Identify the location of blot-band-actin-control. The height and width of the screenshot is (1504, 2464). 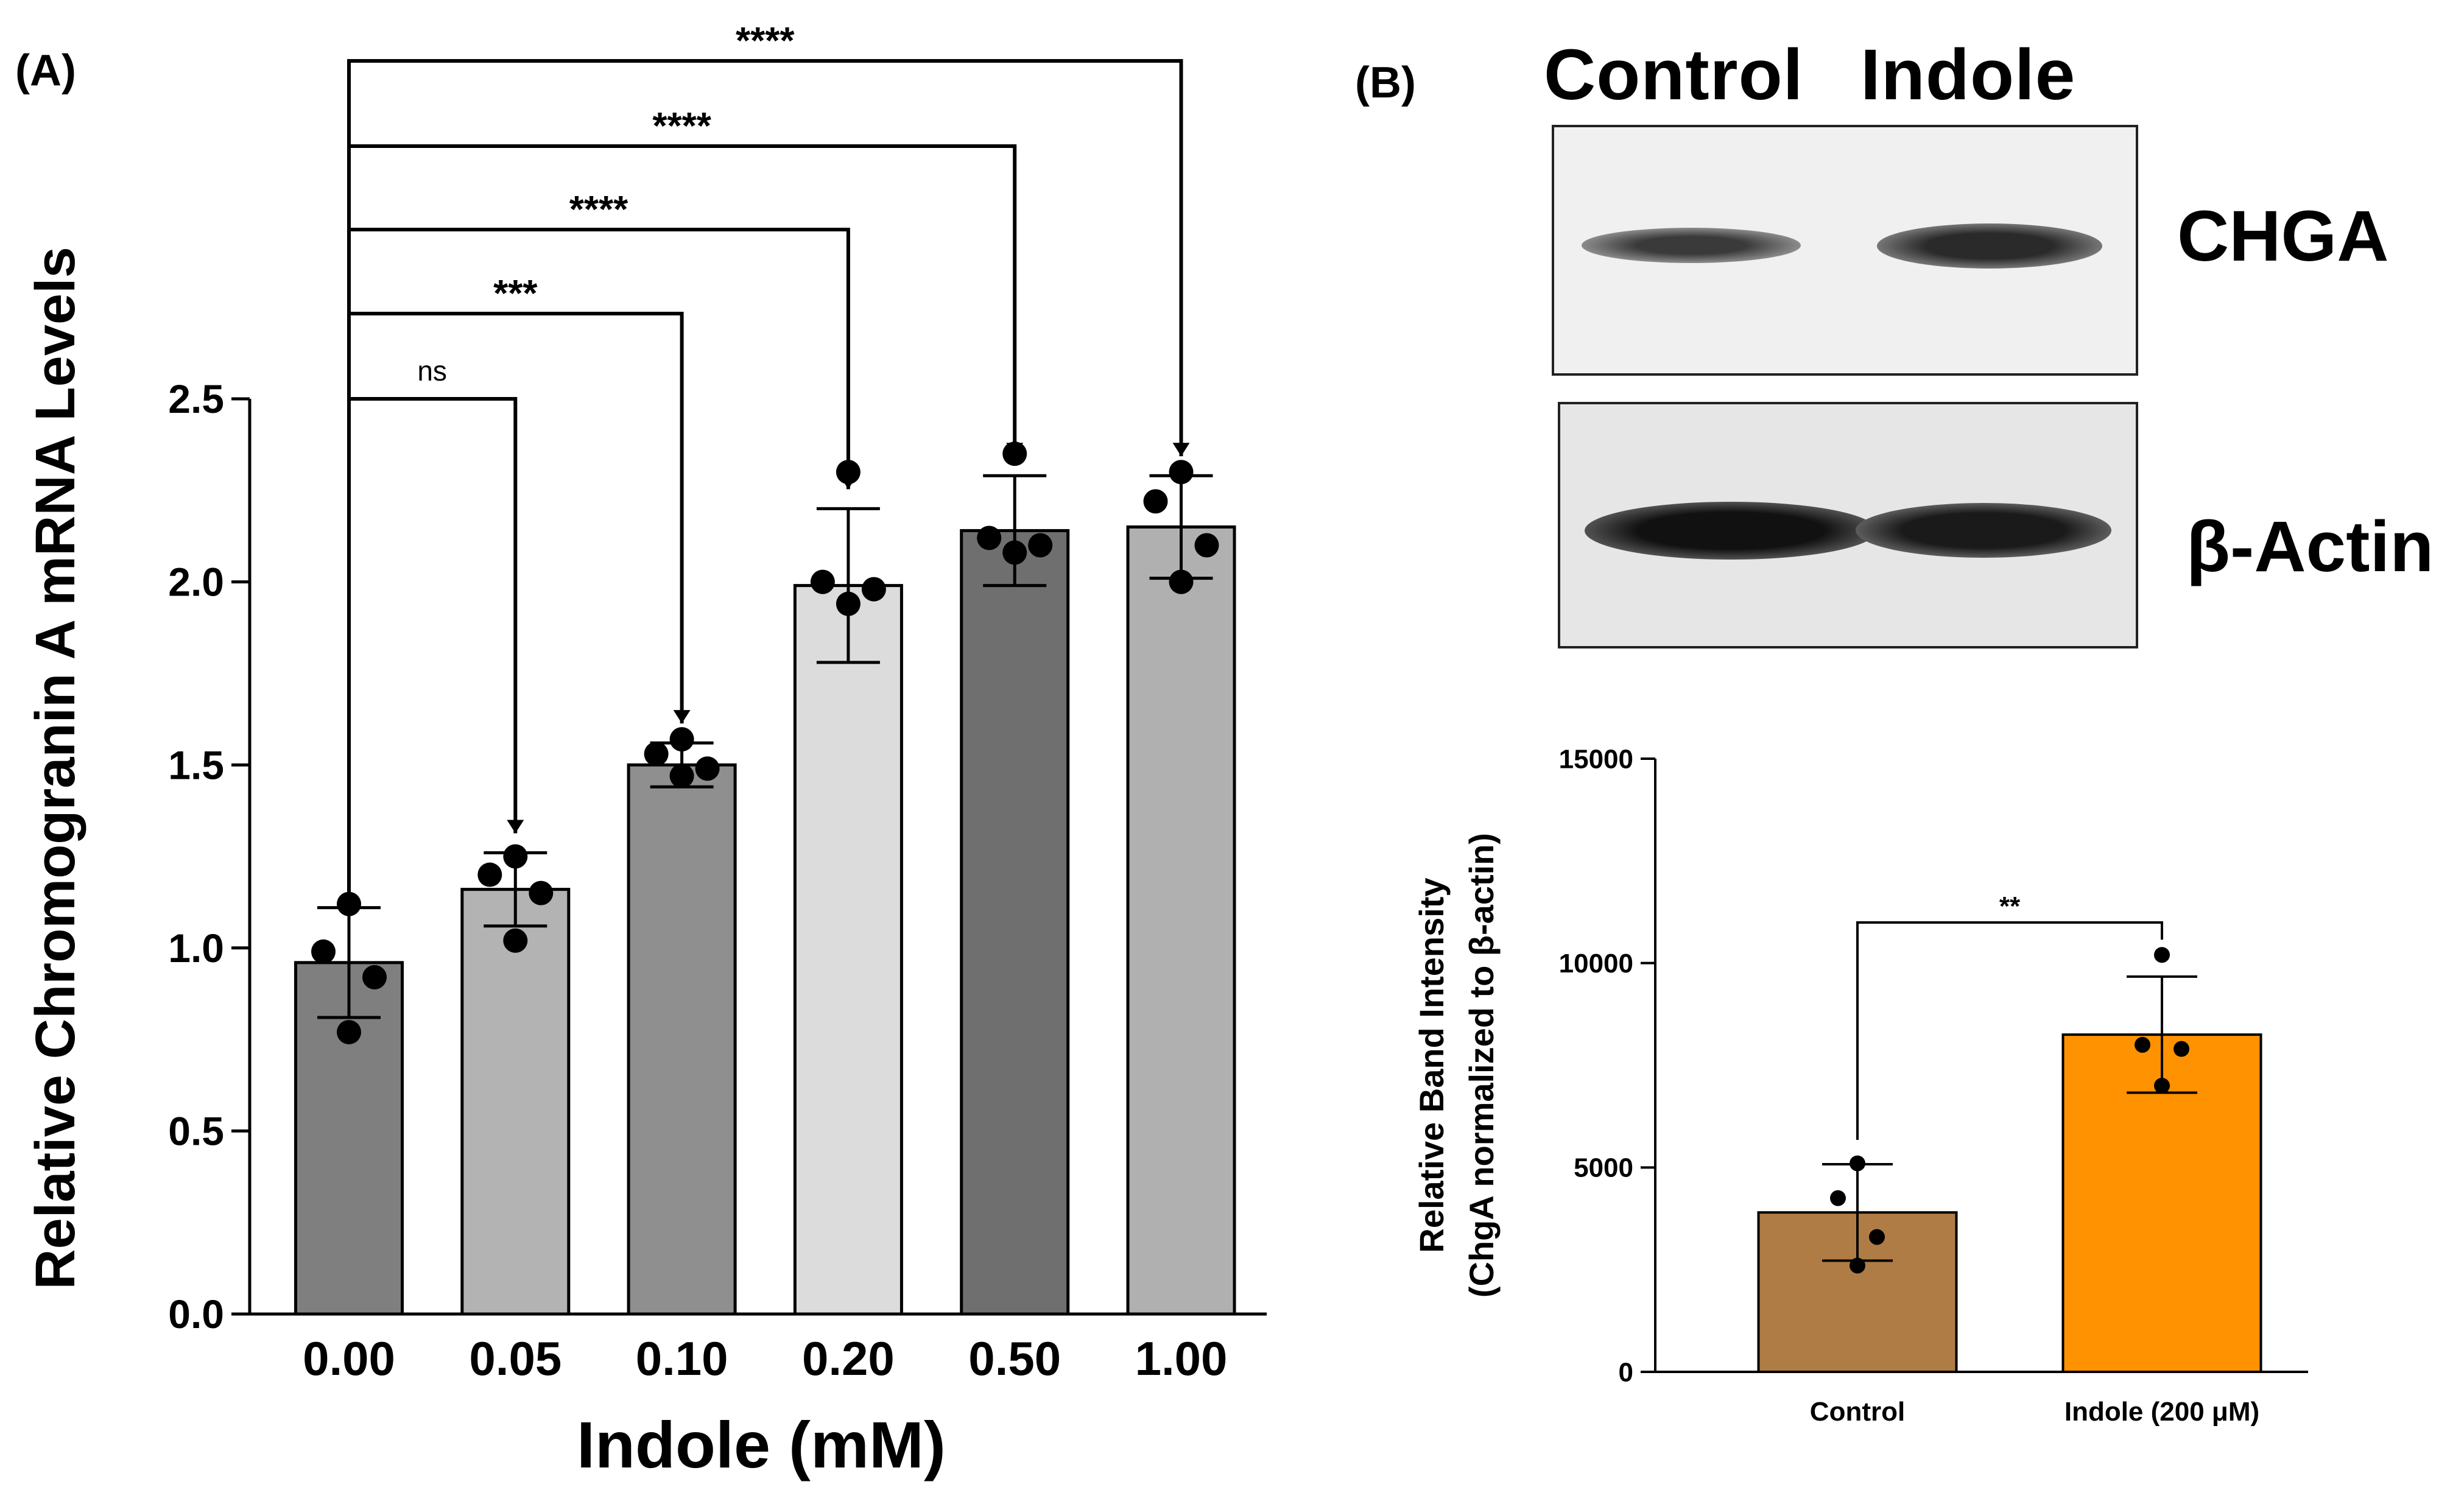
(1731, 531).